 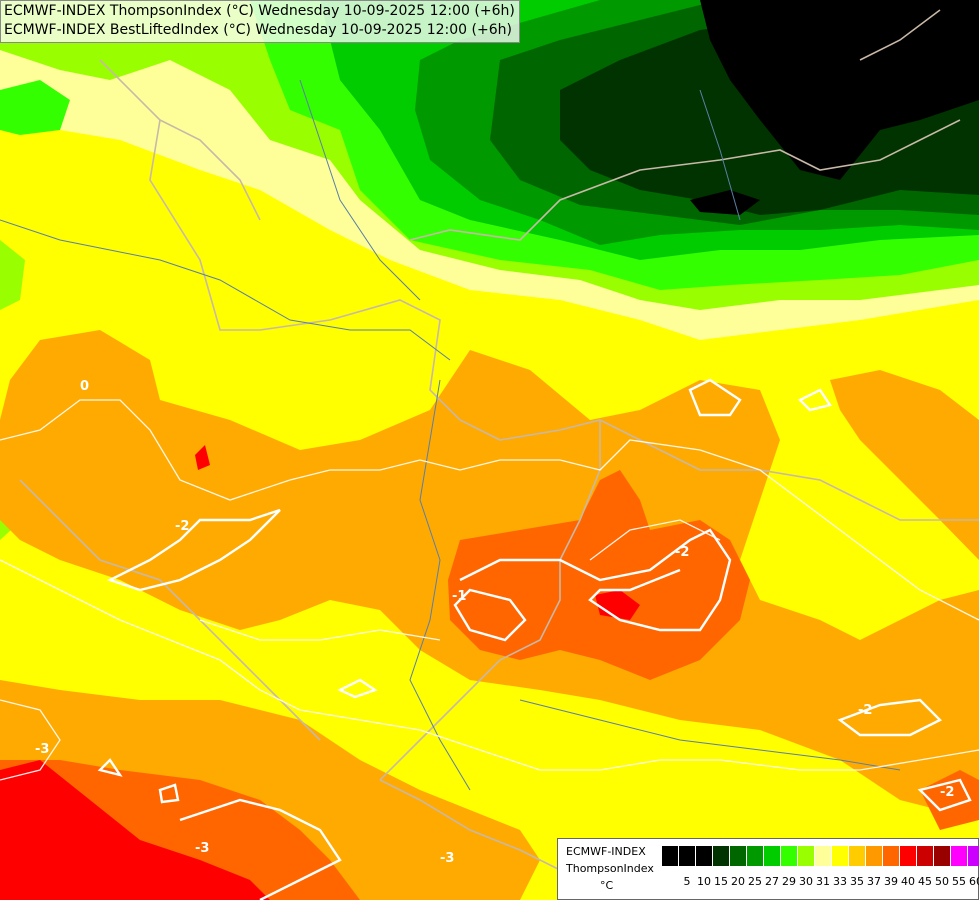 What do you see at coordinates (599, 575) in the screenshot?
I see `field-37-center` at bounding box center [599, 575].